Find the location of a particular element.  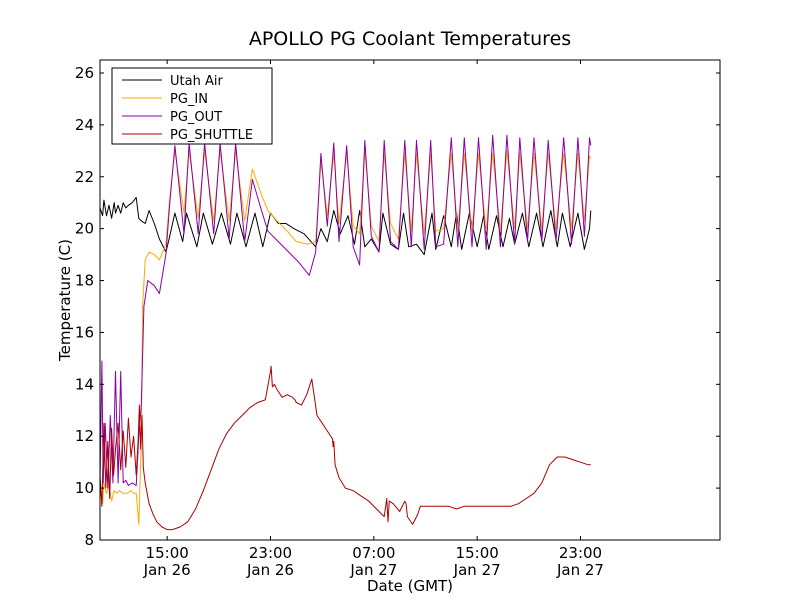

y-tick-label: 26 is located at coordinates (84, 73).